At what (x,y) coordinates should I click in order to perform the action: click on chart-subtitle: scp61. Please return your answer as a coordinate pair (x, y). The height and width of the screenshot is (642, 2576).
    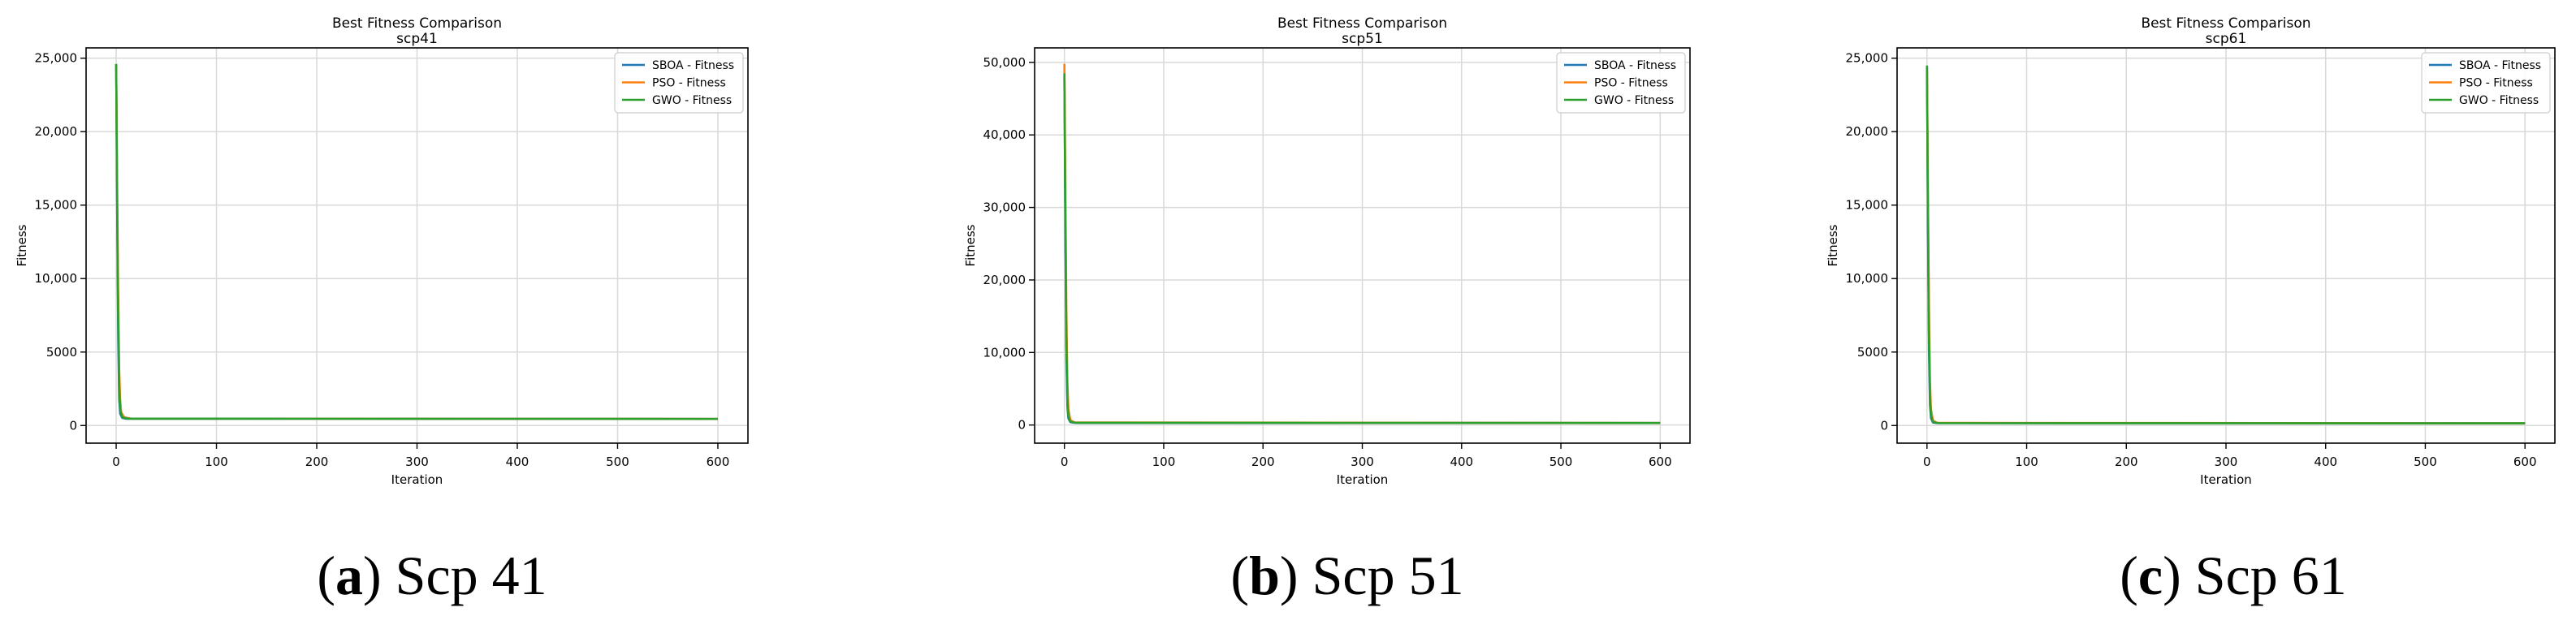
    Looking at the image, I should click on (2227, 39).